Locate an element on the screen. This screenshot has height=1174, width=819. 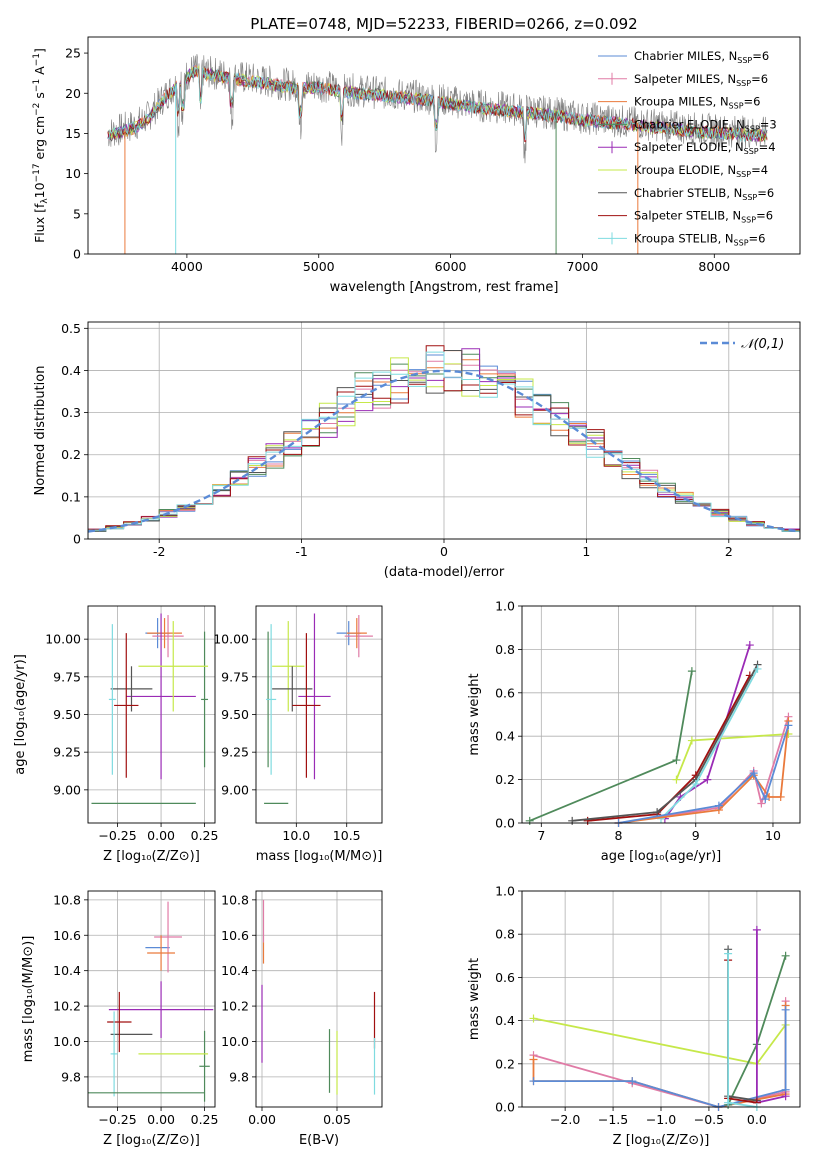
legend-label: Salpeter MILES, NSSP=6 is located at coordinates (701, 80).